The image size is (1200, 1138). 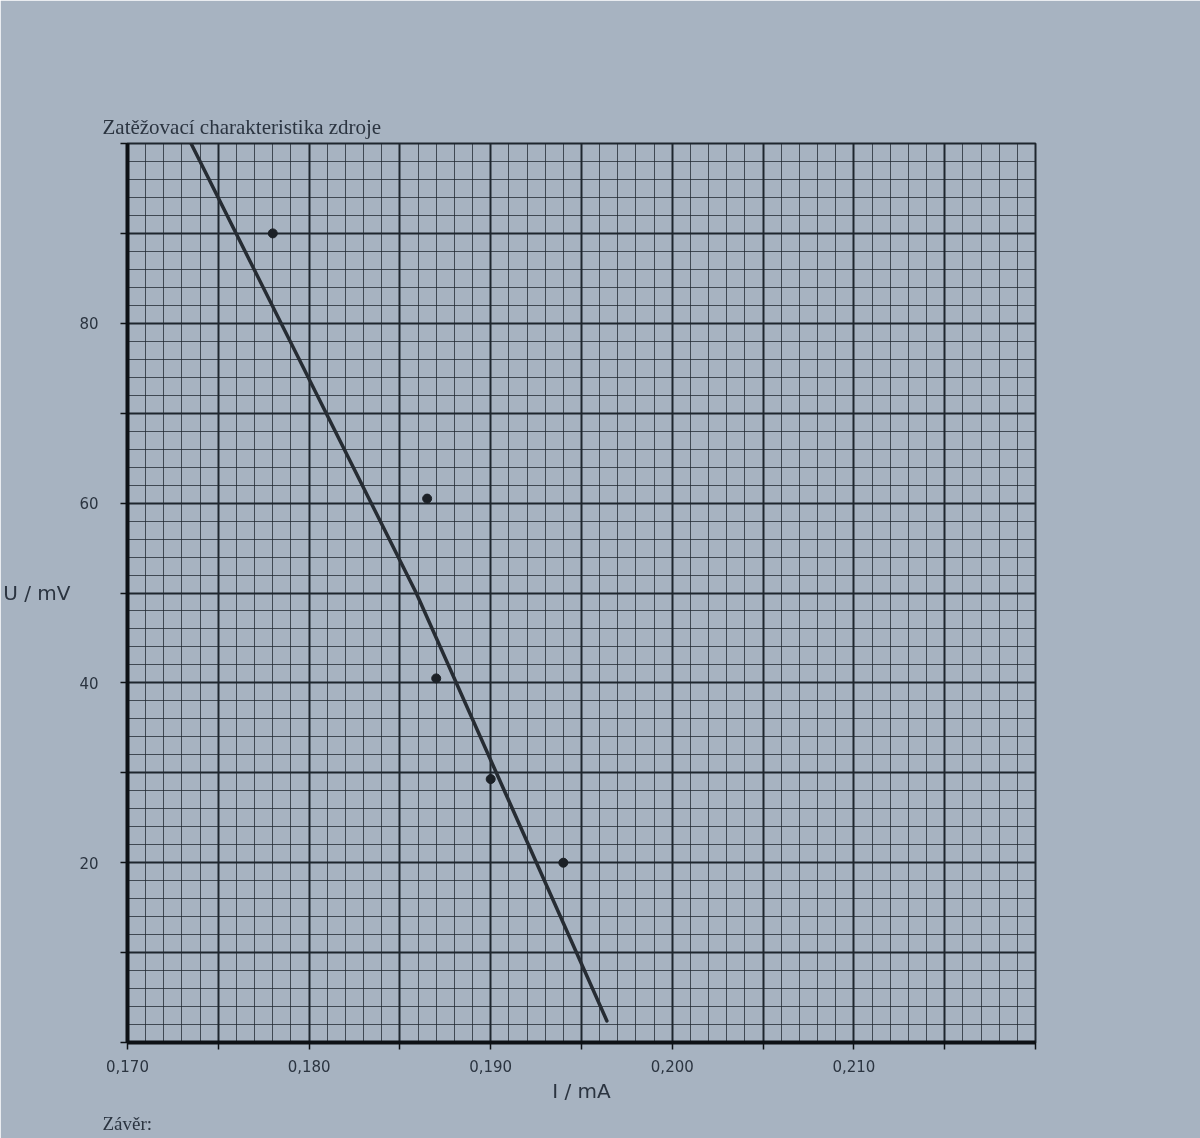 What do you see at coordinates (89, 324) in the screenshot?
I see `y-tick-label: 80` at bounding box center [89, 324].